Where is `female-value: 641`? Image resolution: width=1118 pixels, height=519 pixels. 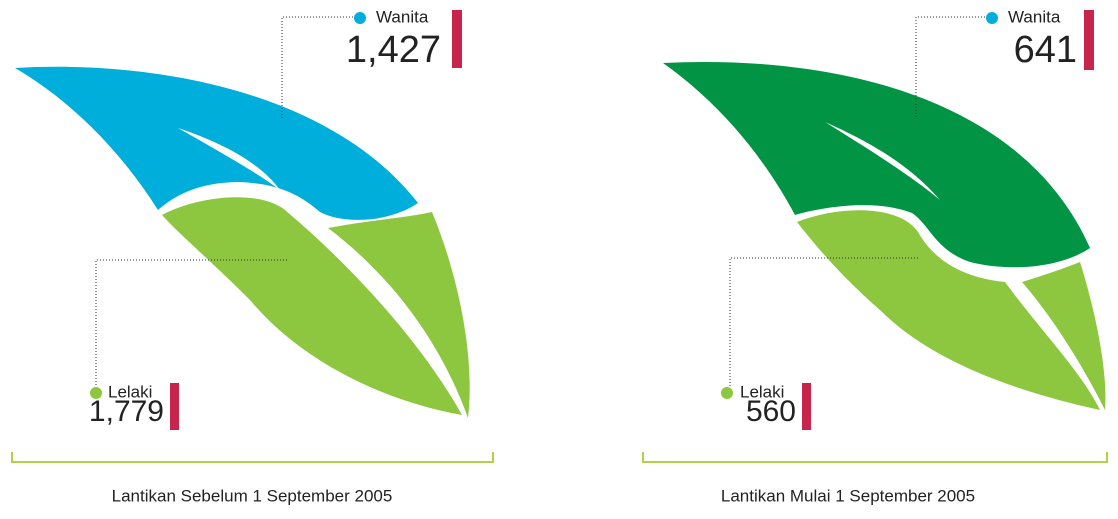
female-value: 641 is located at coordinates (1045, 50).